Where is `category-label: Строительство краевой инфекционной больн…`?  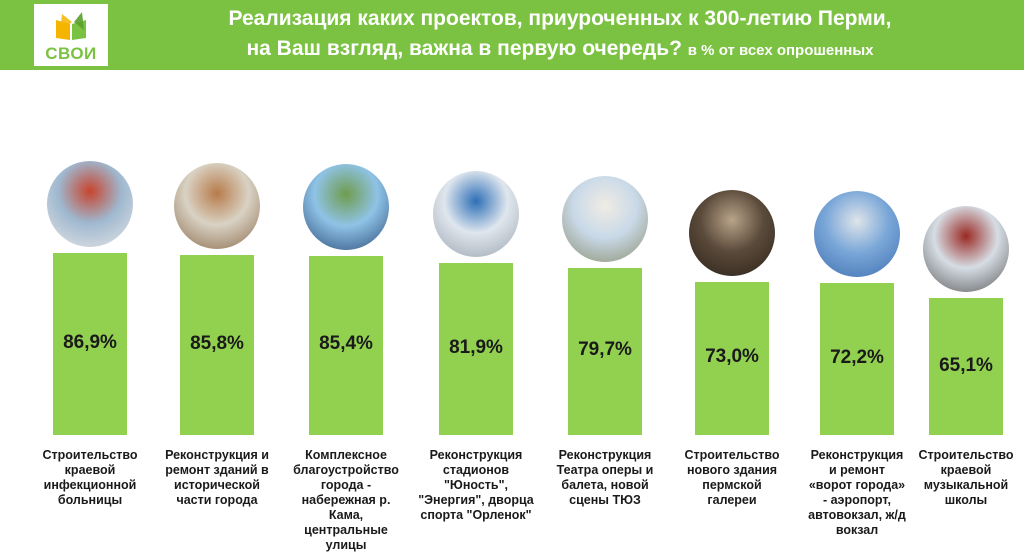 category-label: Строительство краевой инфекционной больн… is located at coordinates (90, 477).